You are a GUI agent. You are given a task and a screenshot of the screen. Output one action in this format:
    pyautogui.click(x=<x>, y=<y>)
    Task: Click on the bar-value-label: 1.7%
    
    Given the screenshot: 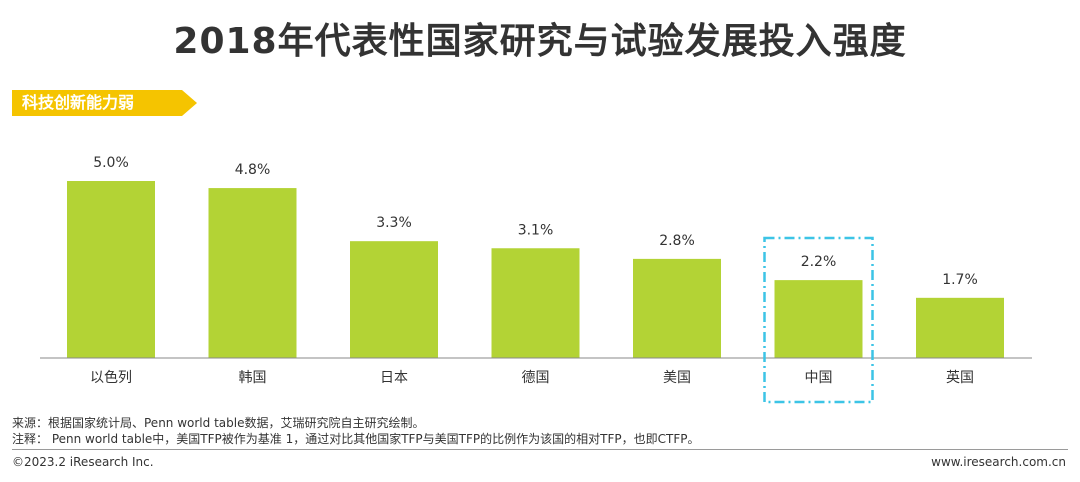 What is the action you would take?
    pyautogui.click(x=960, y=280)
    